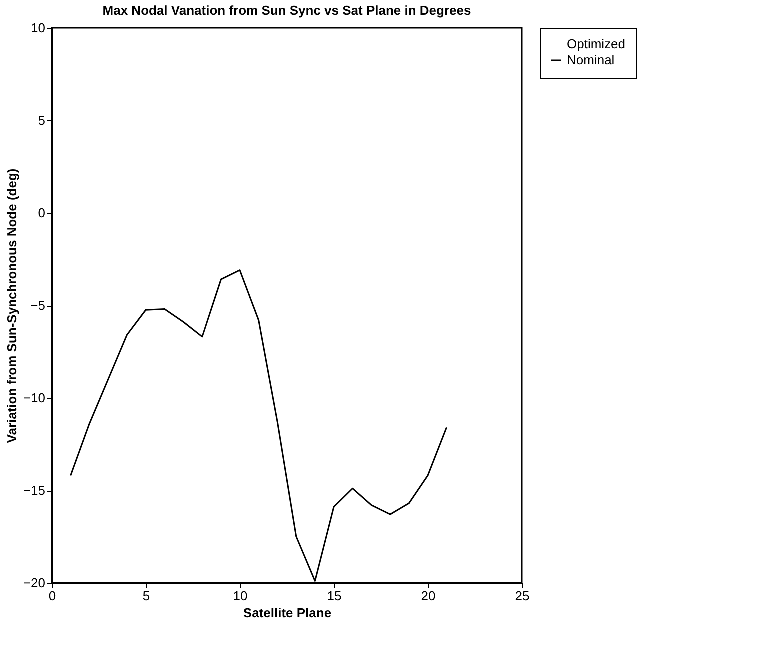  Describe the element at coordinates (428, 596) in the screenshot. I see `x-tick-label: 20` at that location.